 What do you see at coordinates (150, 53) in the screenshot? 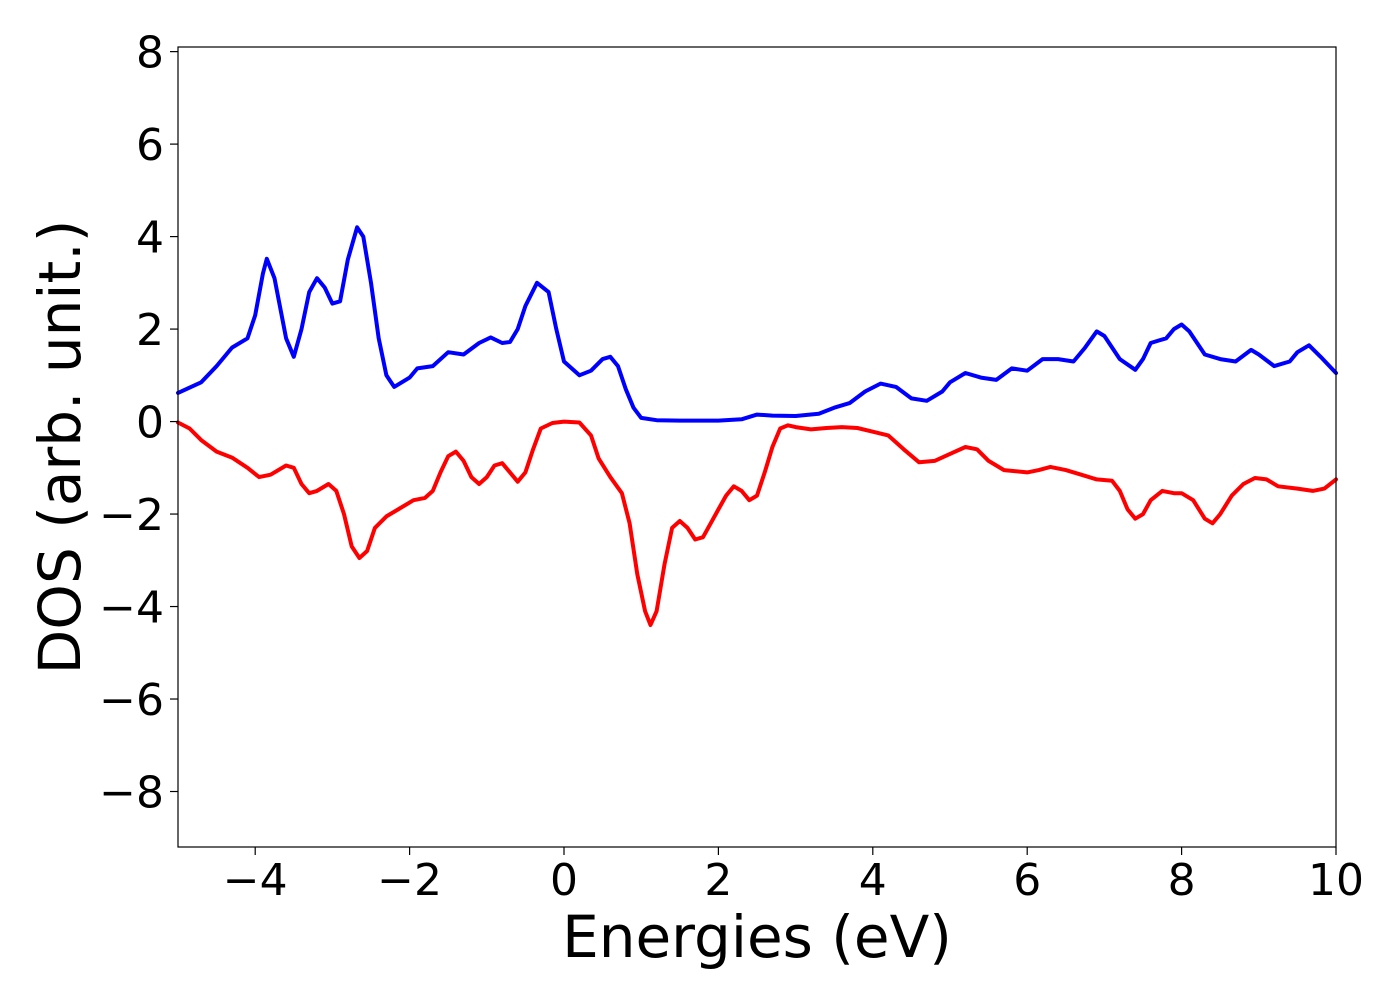
I see `y-tick-label: 8` at bounding box center [150, 53].